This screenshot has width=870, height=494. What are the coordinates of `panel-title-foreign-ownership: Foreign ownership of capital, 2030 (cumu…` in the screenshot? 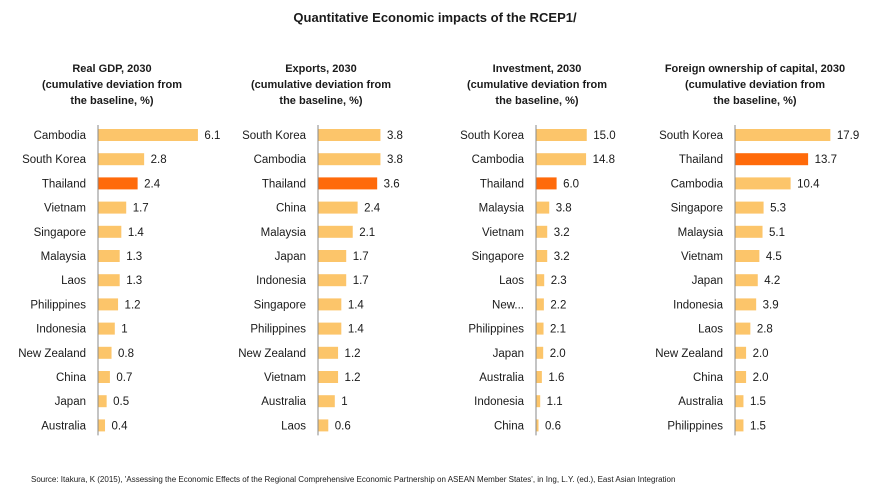 It's located at (755, 85).